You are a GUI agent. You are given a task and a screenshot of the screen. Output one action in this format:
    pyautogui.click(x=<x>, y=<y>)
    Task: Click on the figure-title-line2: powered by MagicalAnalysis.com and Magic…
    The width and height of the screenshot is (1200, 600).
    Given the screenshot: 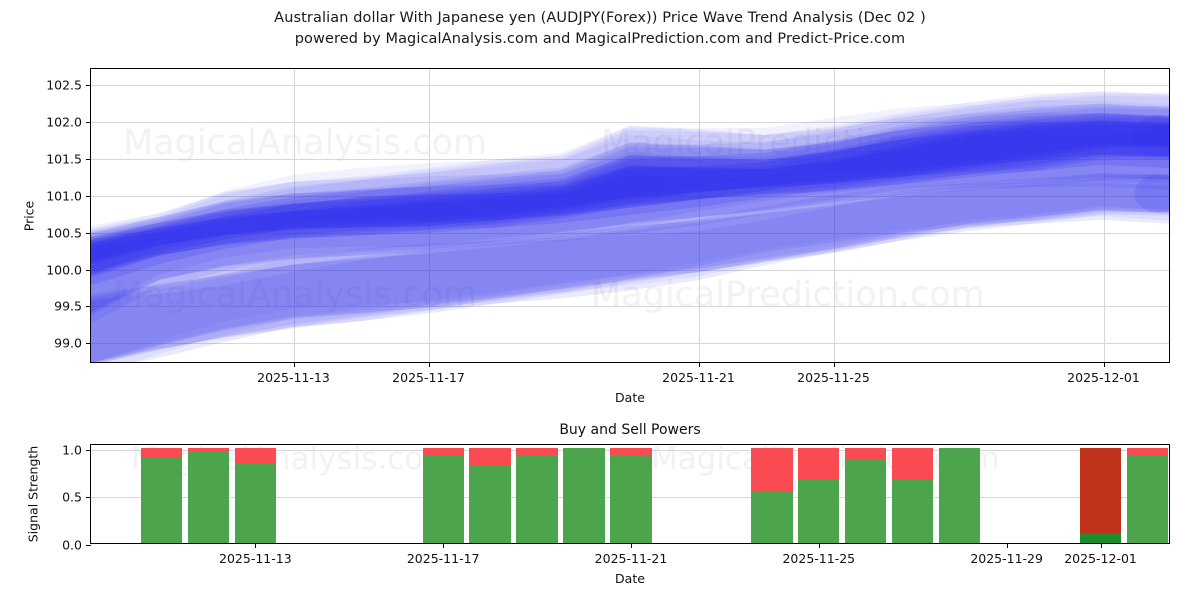 What is the action you would take?
    pyautogui.click(x=600, y=39)
    